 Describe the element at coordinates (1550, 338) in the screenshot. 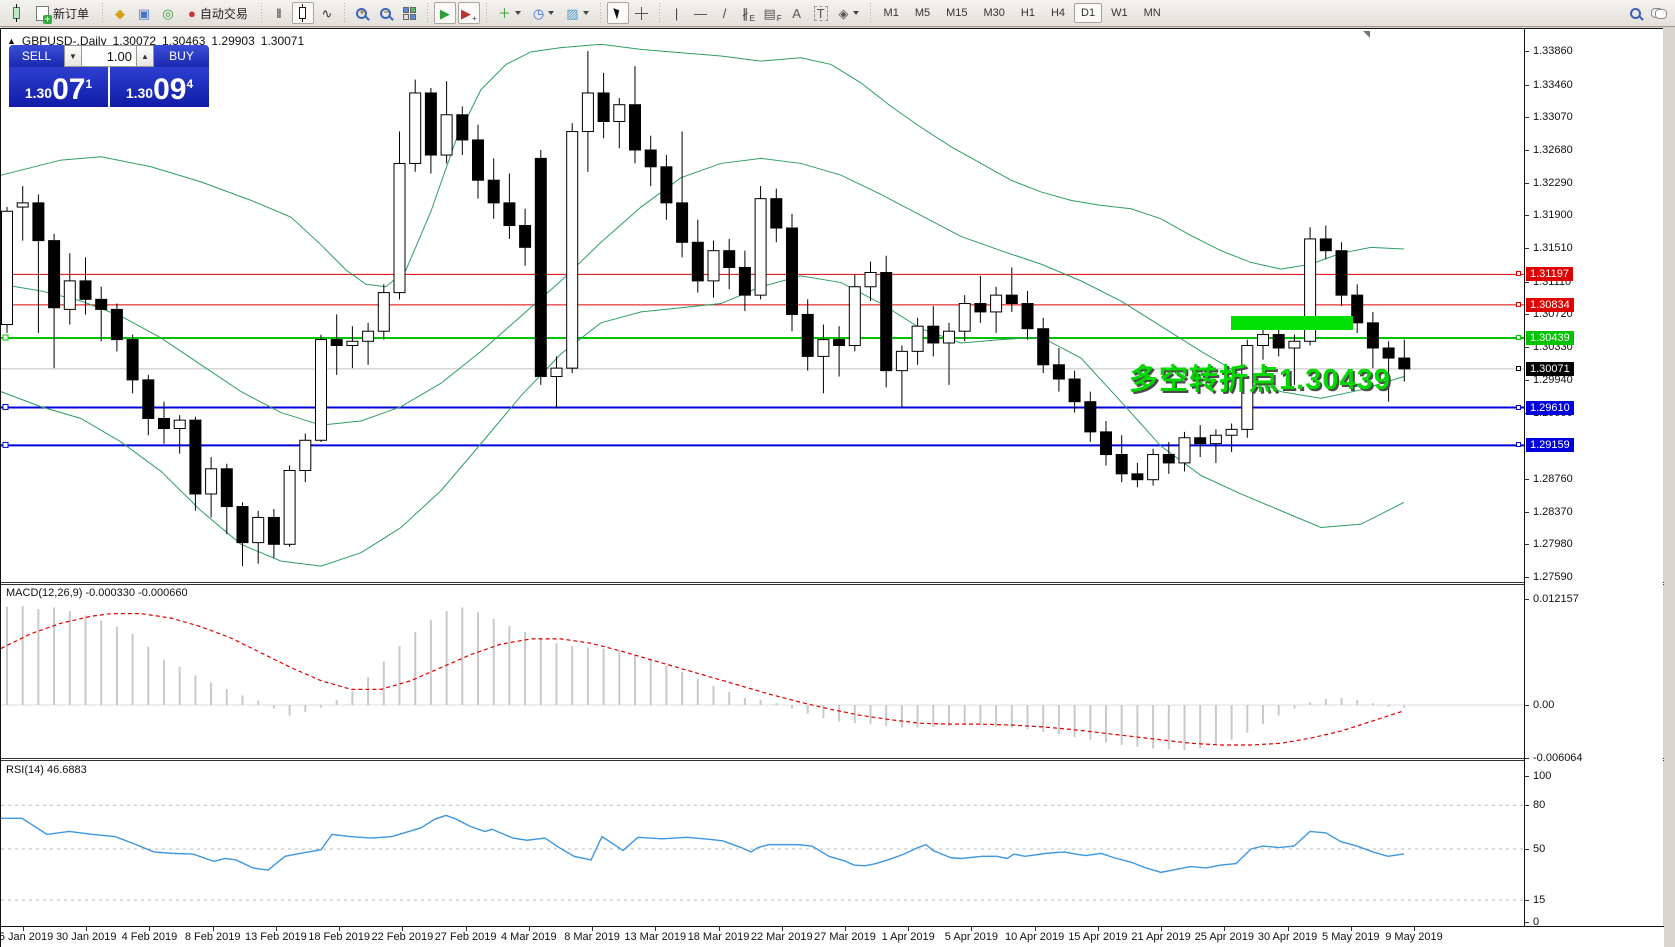

I see `price-tag: 1.30439` at that location.